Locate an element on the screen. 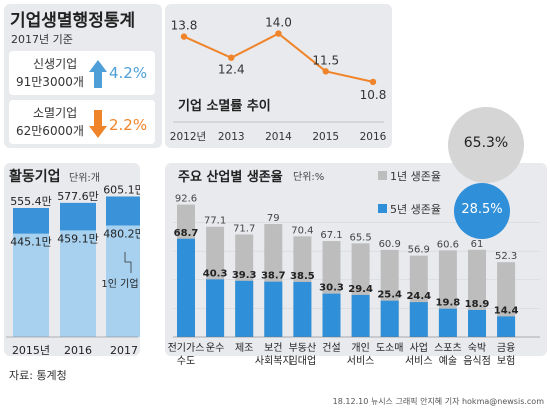  avg-1yr-value: 65.3% is located at coordinates (486, 143).